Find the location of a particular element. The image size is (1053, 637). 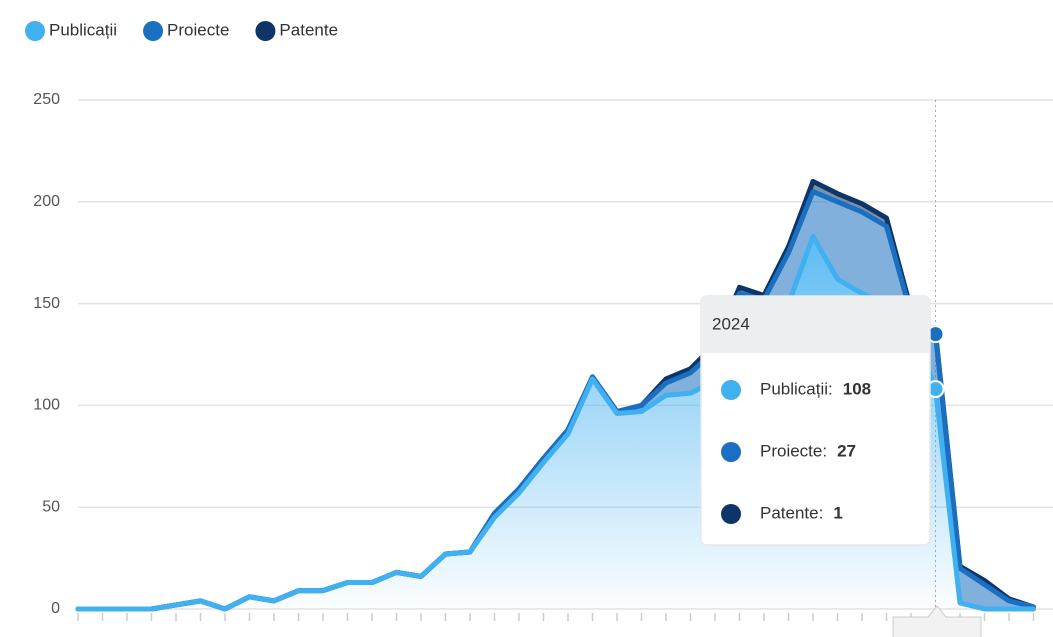

tooltip-value: 108 is located at coordinates (857, 388).